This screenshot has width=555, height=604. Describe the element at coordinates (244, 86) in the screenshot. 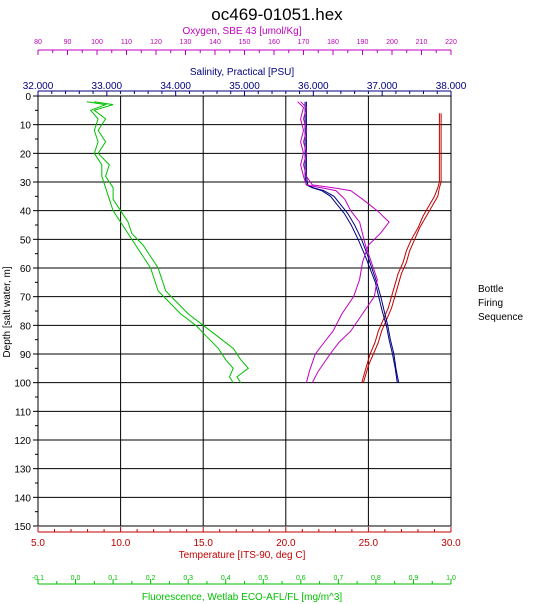

I see `salinity-tick-label: 35.000` at that location.